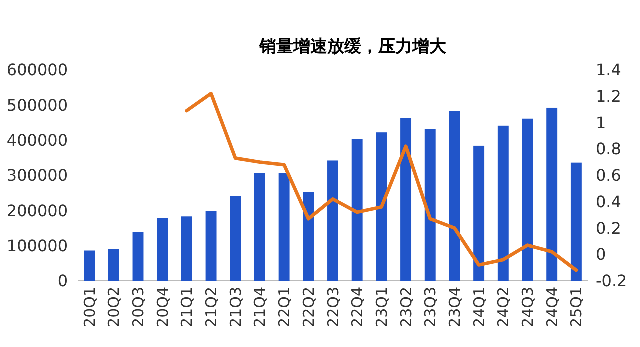 This screenshot has width=640, height=347. I want to click on x-tick-label: 20Q4, so click(163, 307).